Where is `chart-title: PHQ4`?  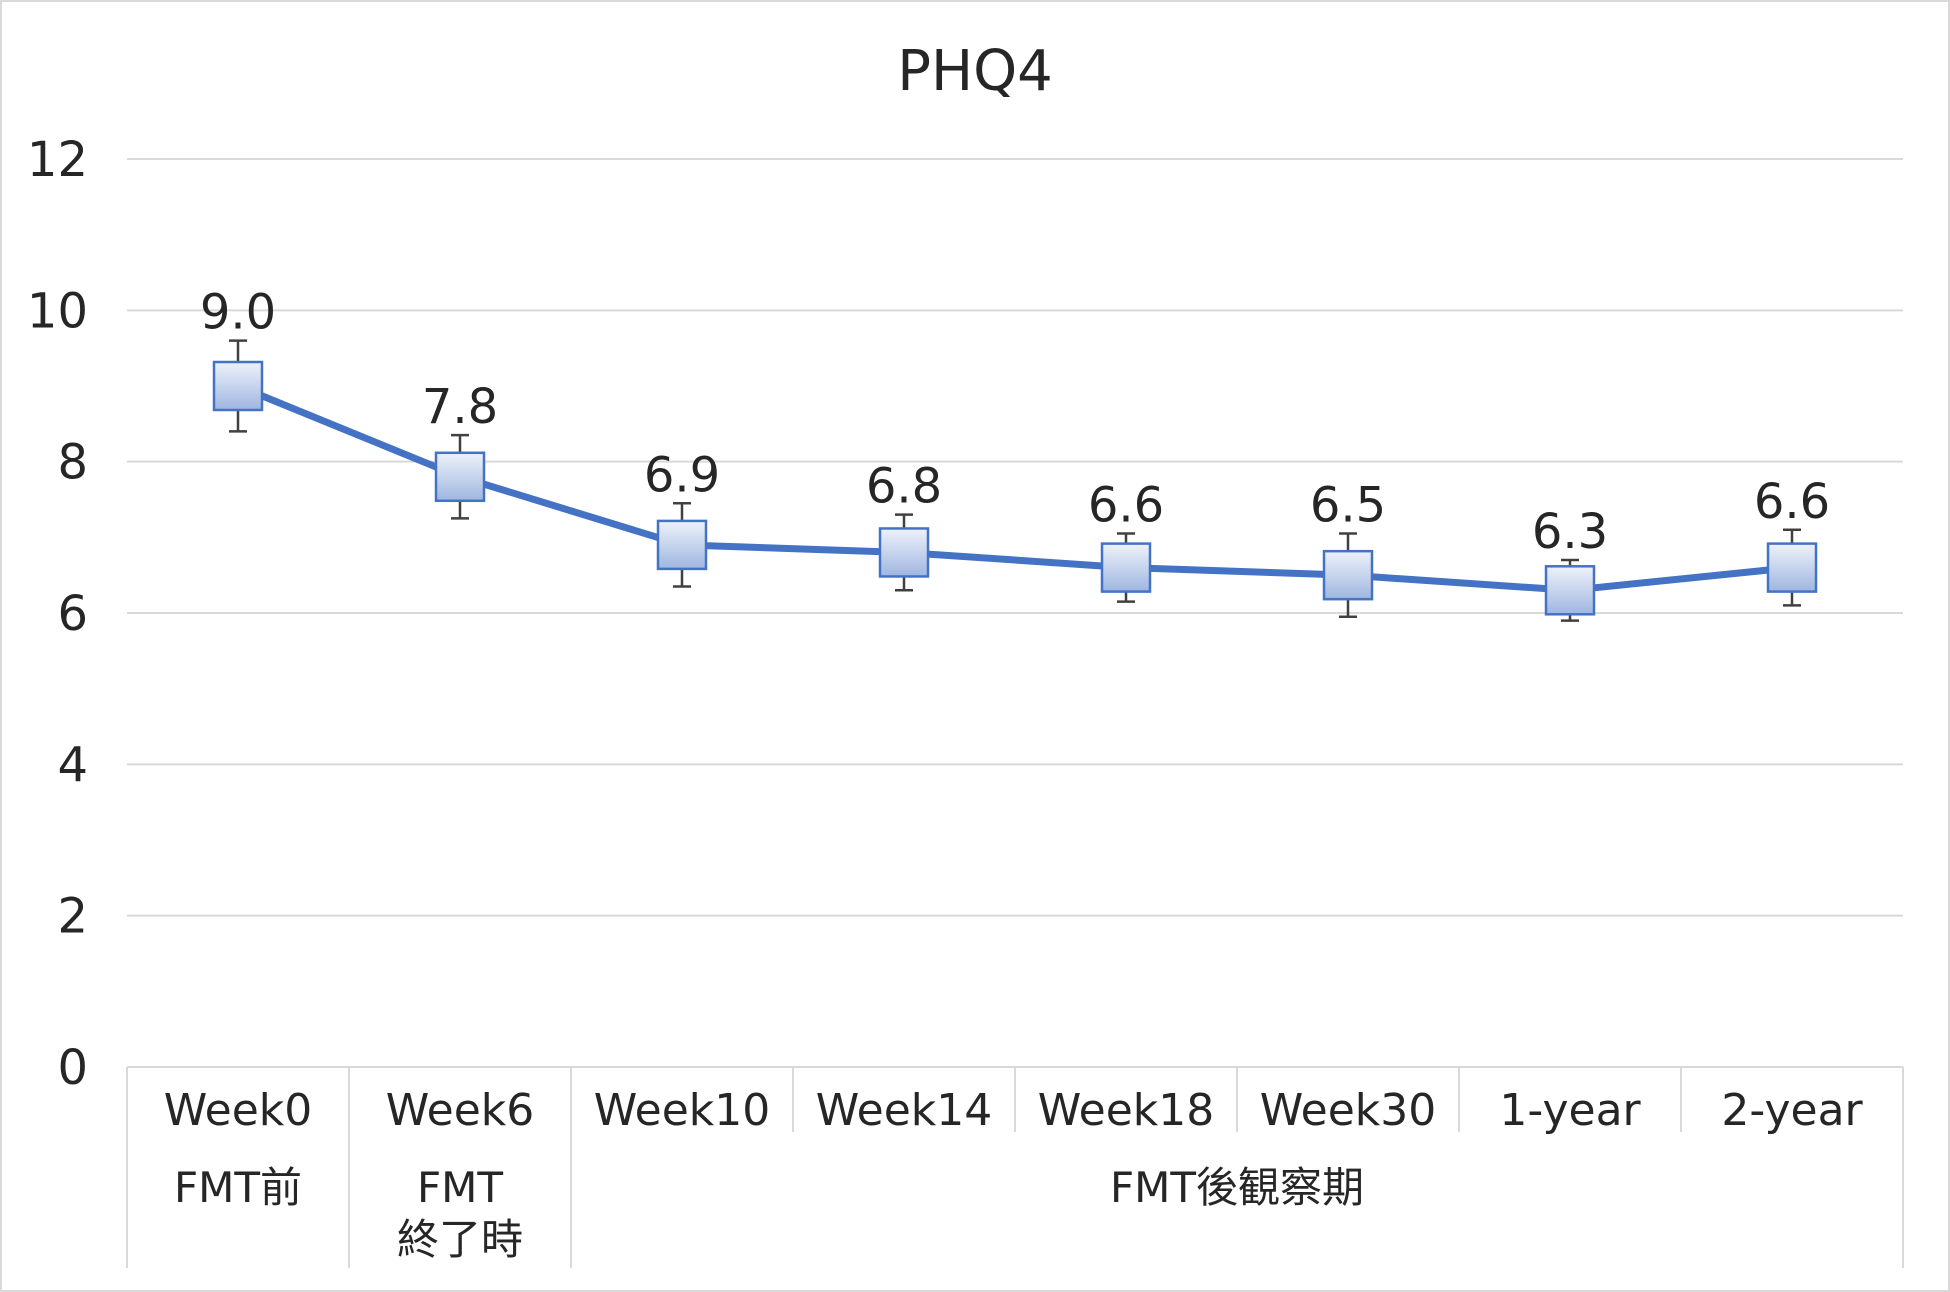
chart-title: PHQ4 is located at coordinates (975, 71).